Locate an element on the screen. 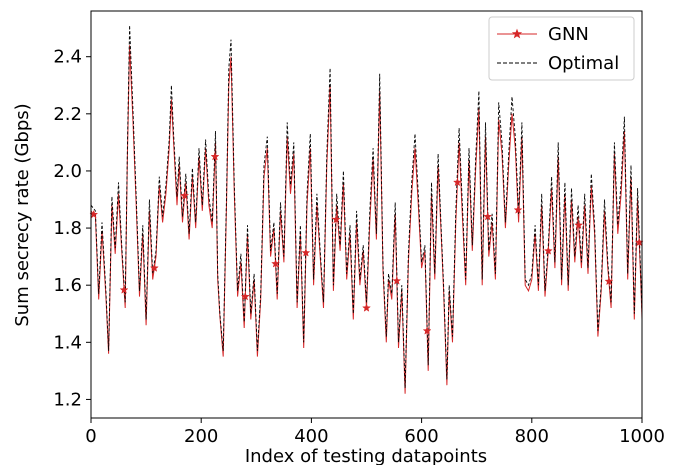  x-tick-label: 1000 is located at coordinates (642, 436).